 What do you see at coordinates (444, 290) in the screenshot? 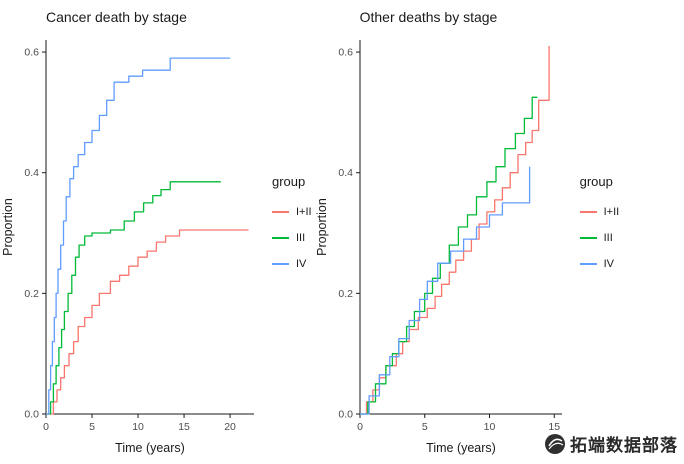
I see `series-line-IV` at bounding box center [444, 290].